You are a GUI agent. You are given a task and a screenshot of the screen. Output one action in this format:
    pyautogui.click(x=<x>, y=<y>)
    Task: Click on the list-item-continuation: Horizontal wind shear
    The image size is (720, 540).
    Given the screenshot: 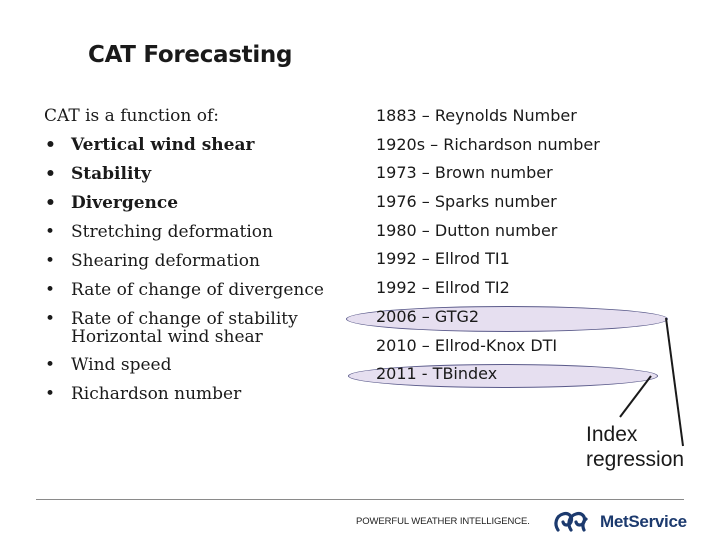 What is the action you would take?
    pyautogui.click(x=167, y=337)
    